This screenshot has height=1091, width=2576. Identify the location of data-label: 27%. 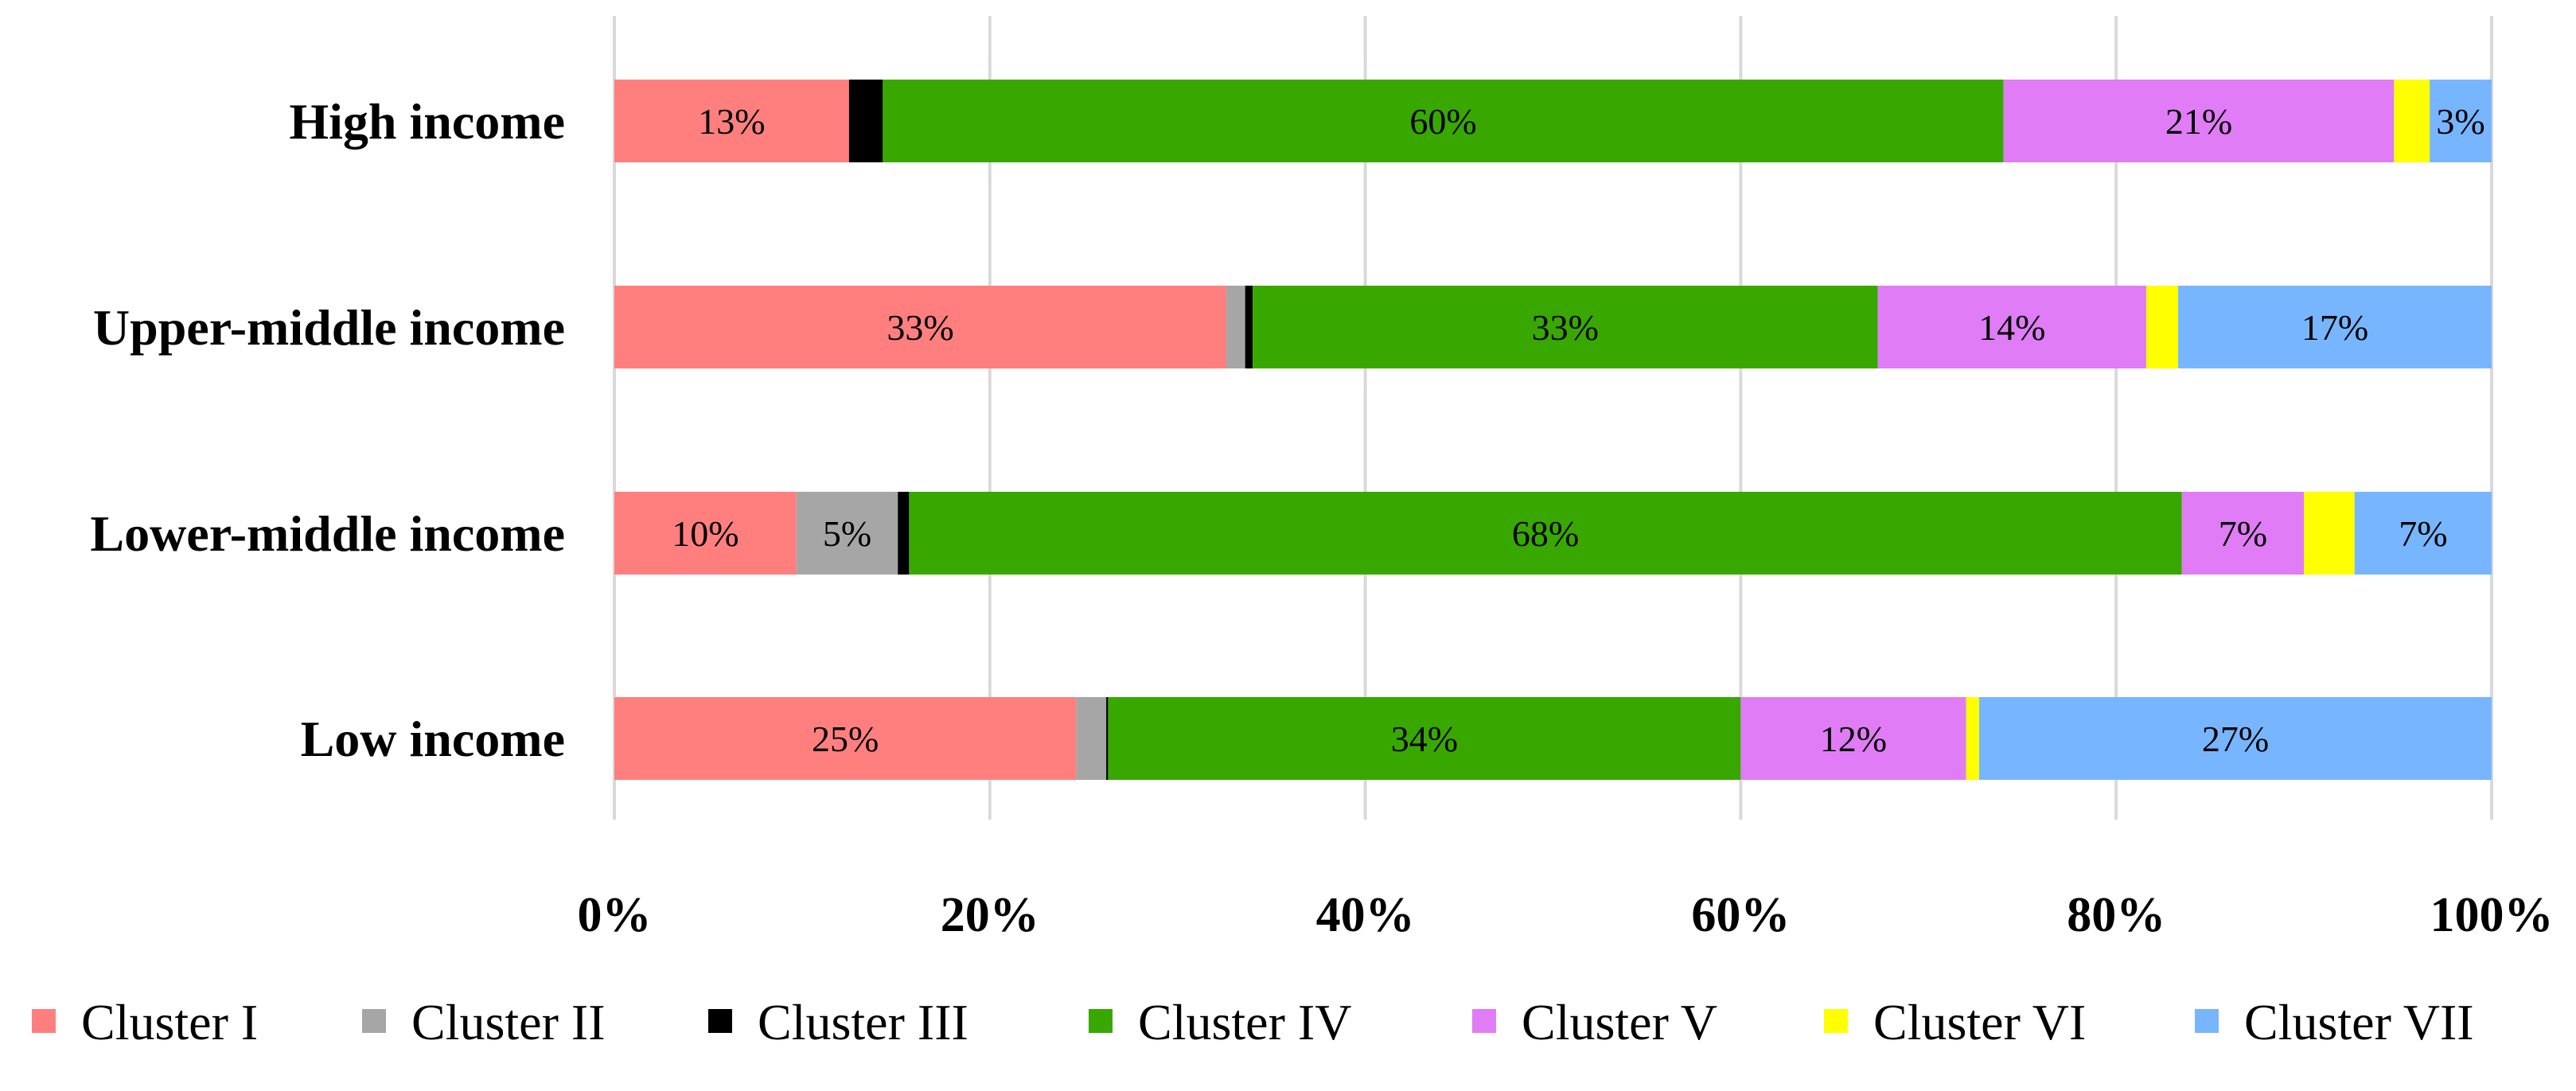
(2235, 739).